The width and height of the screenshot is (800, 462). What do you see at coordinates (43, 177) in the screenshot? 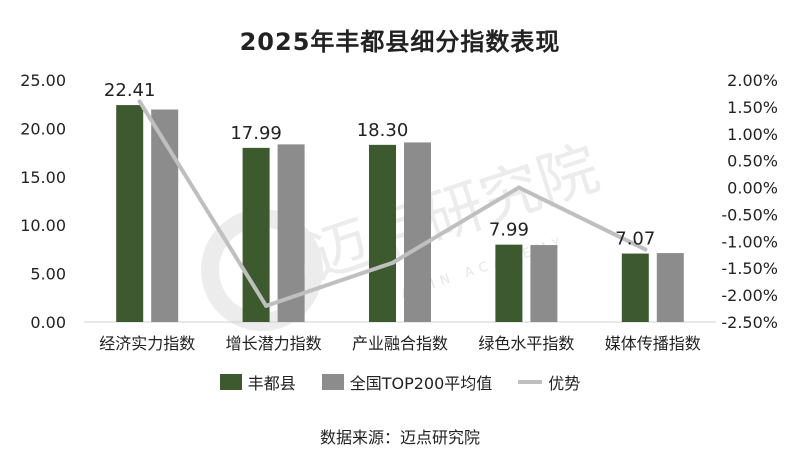
I see `y-left-tick-label: 15.00` at bounding box center [43, 177].